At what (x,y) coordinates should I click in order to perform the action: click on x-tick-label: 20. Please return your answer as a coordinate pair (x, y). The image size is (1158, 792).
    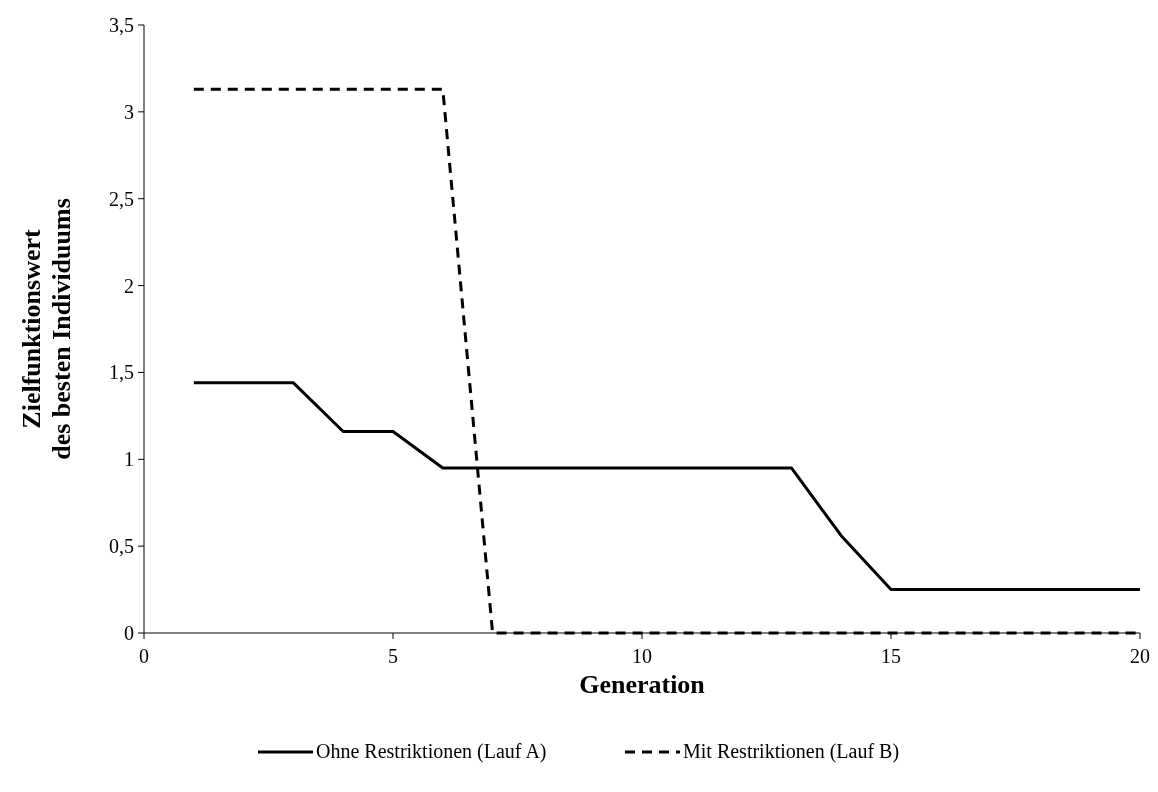
    Looking at the image, I should click on (1140, 656).